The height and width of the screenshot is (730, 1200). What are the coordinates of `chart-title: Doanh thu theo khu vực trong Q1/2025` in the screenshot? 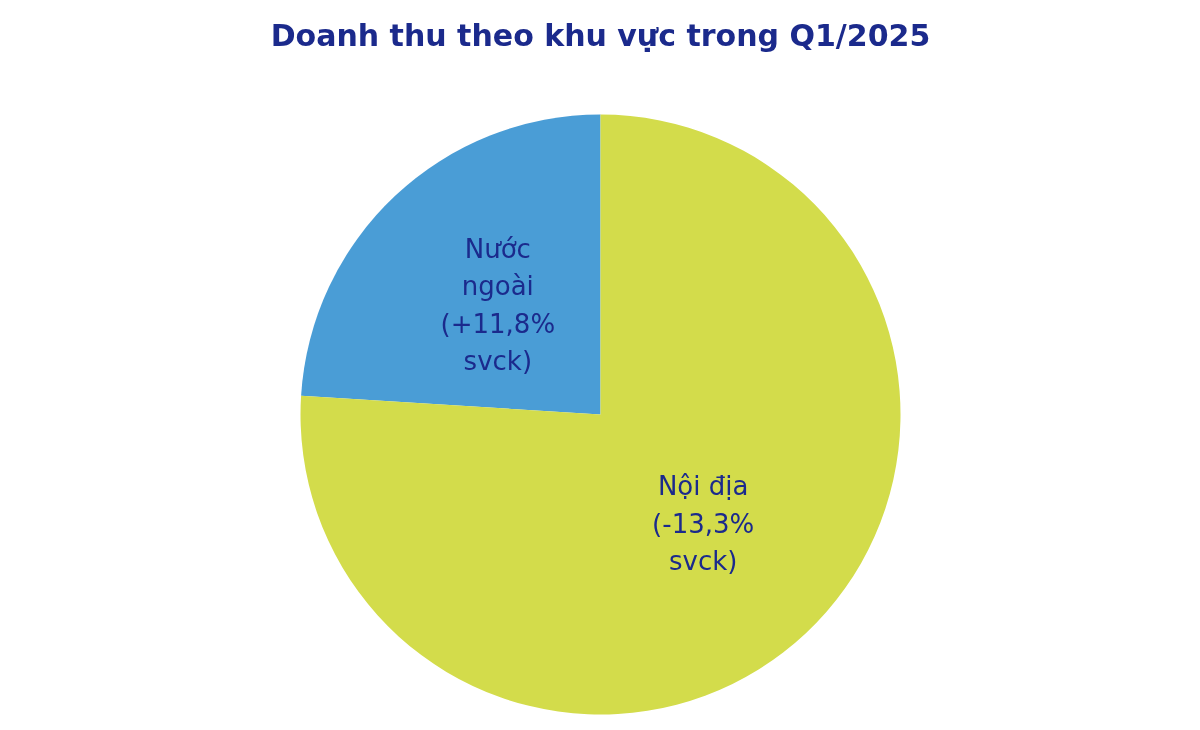 It's located at (600, 35).